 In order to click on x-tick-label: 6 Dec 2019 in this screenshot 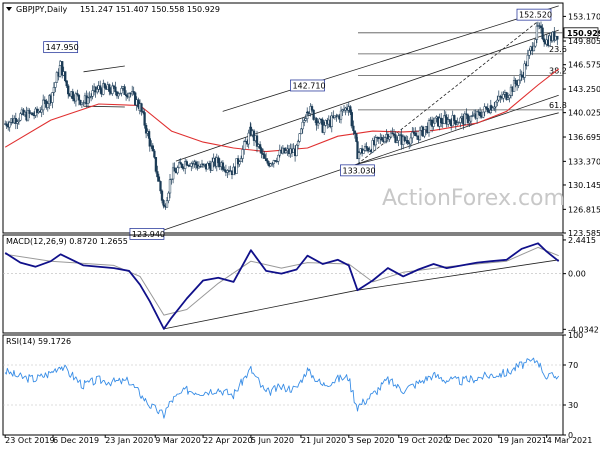, I will do `click(76, 440)`.